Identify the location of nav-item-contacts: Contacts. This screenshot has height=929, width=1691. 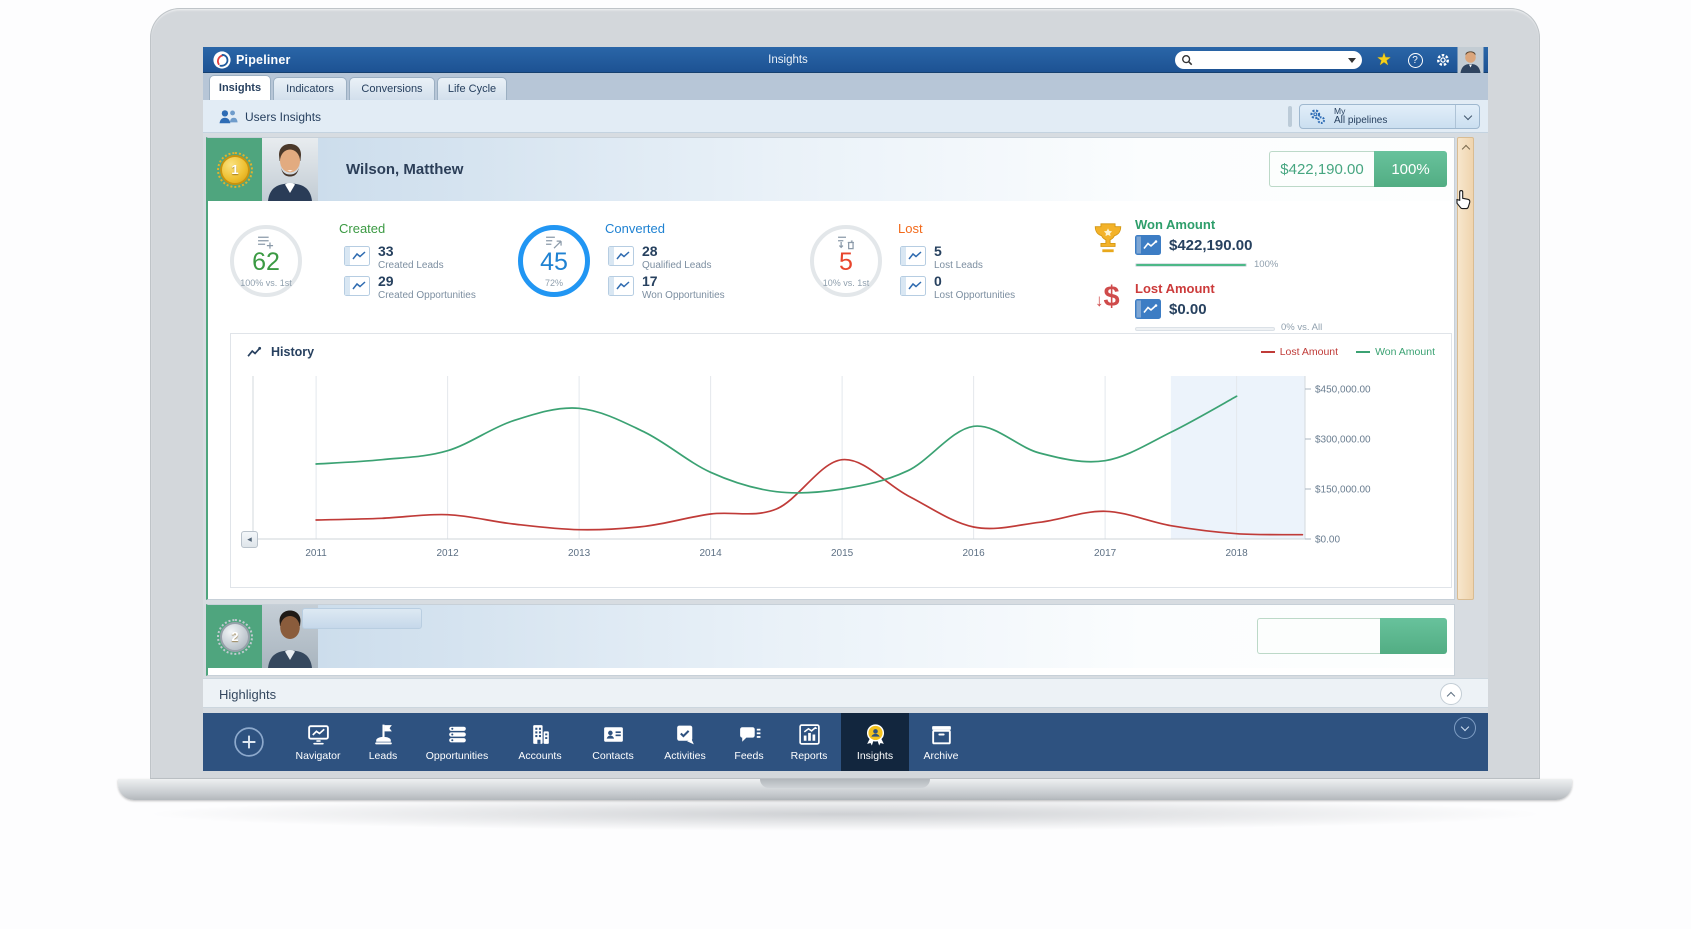
(613, 742).